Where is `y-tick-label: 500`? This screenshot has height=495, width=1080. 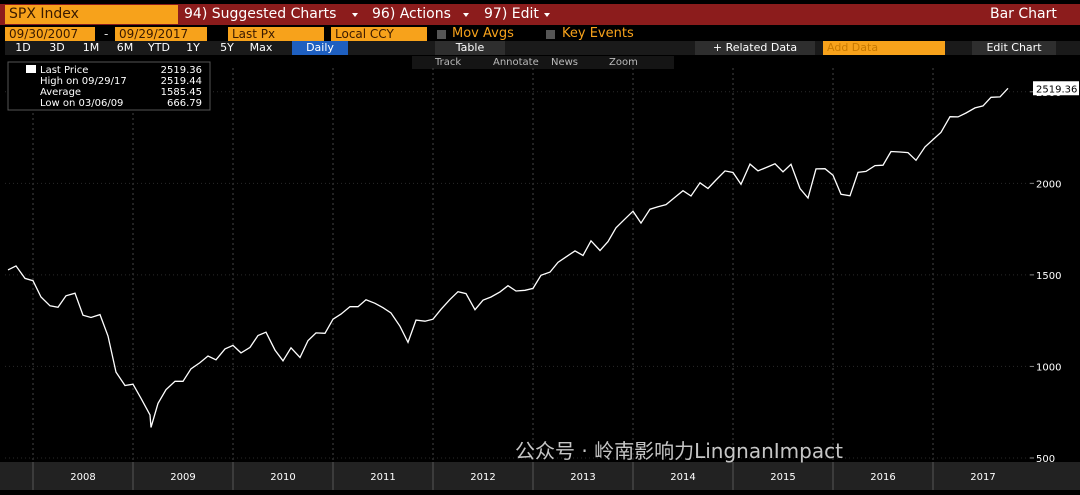
y-tick-label: 500 is located at coordinates (1045, 459).